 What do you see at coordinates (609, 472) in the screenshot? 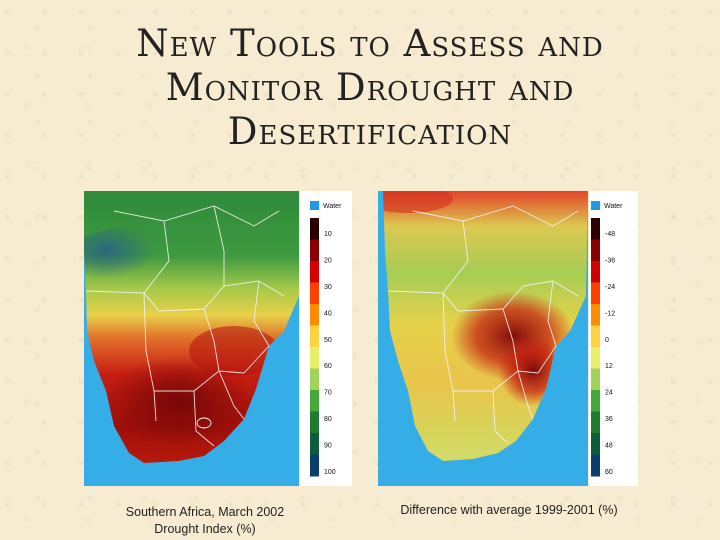
I see `difference-legend-tick-label: 60` at bounding box center [609, 472].